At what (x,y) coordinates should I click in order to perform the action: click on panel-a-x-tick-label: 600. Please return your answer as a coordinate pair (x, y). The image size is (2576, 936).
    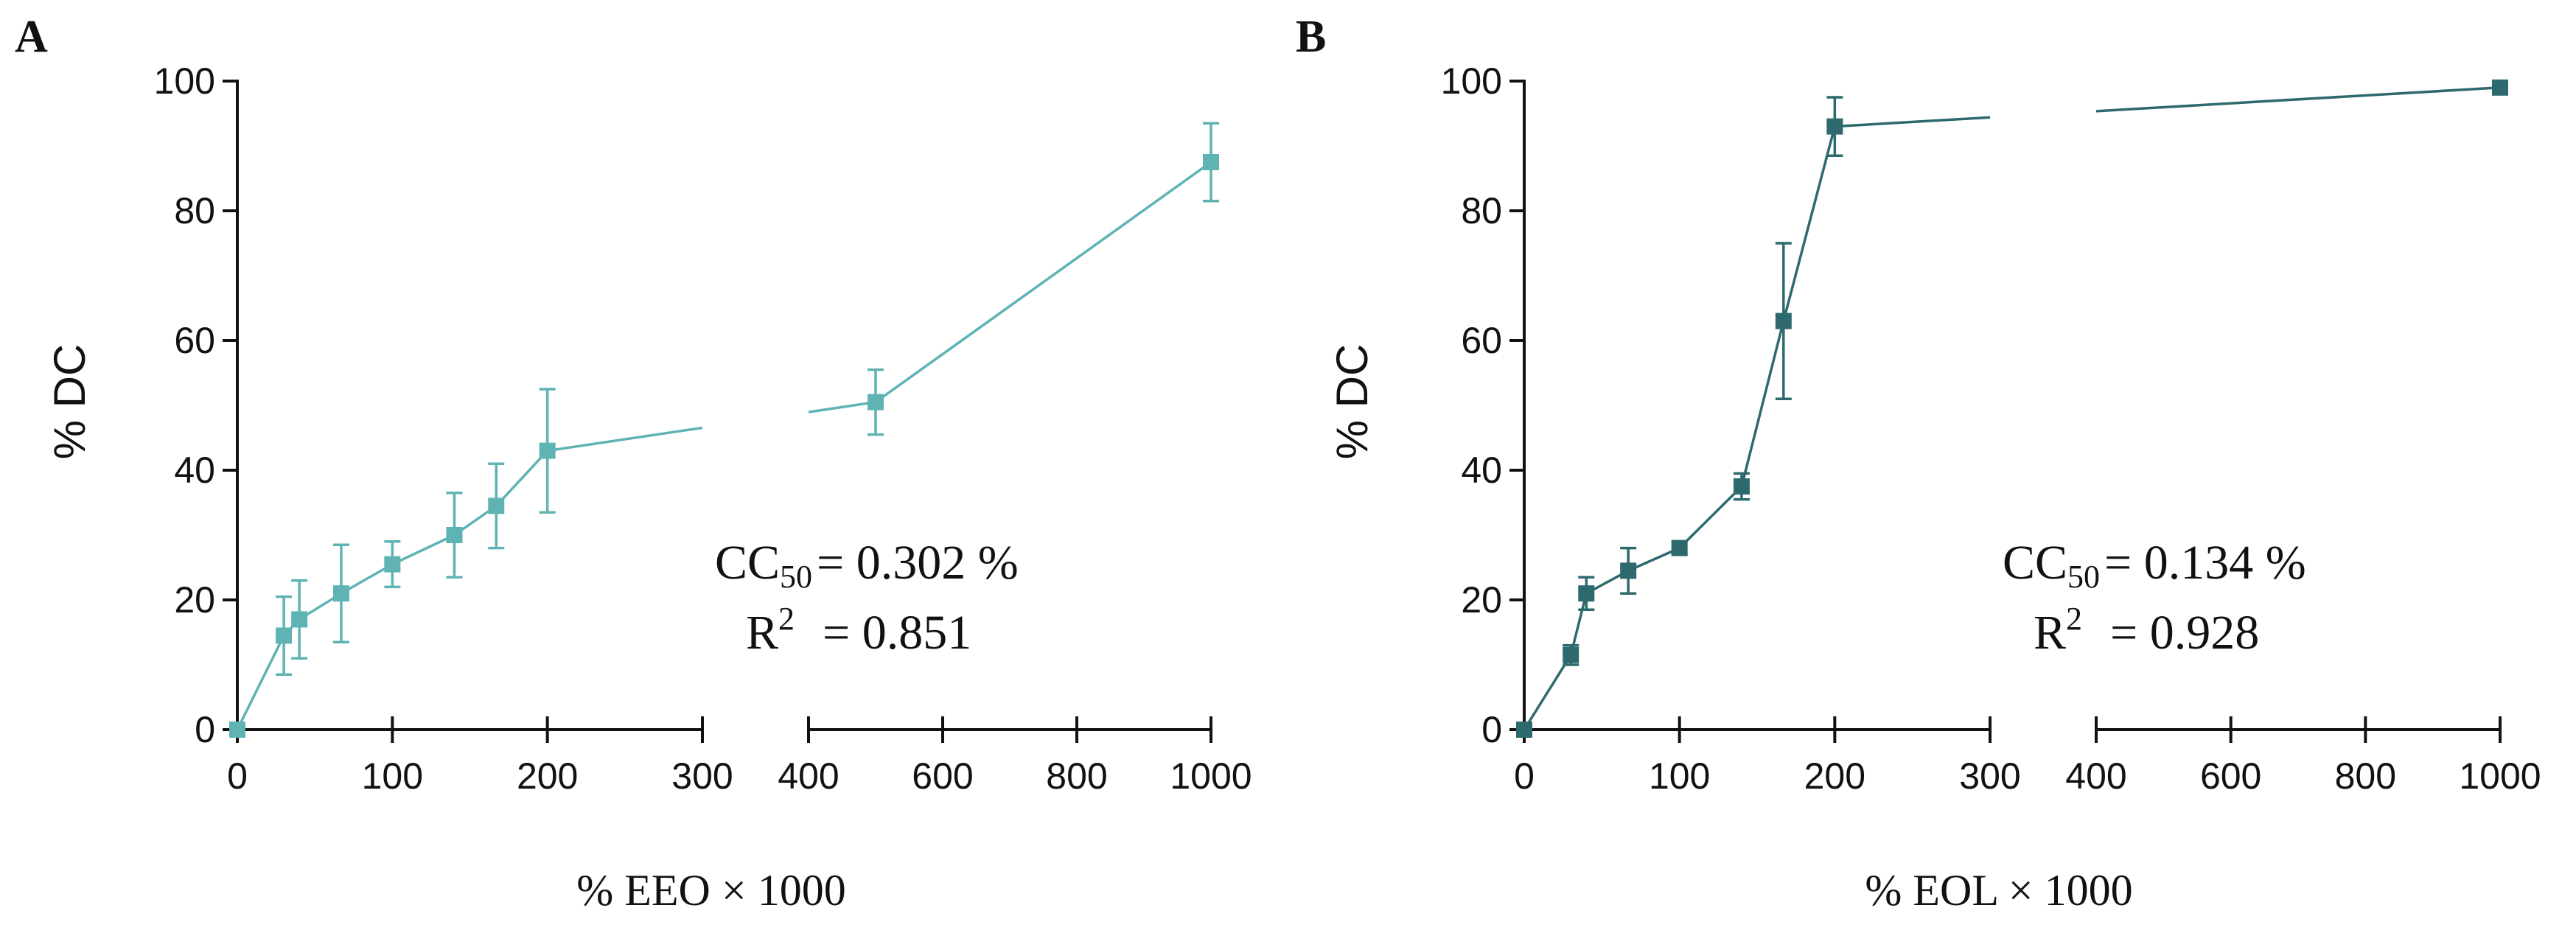
    Looking at the image, I should click on (942, 776).